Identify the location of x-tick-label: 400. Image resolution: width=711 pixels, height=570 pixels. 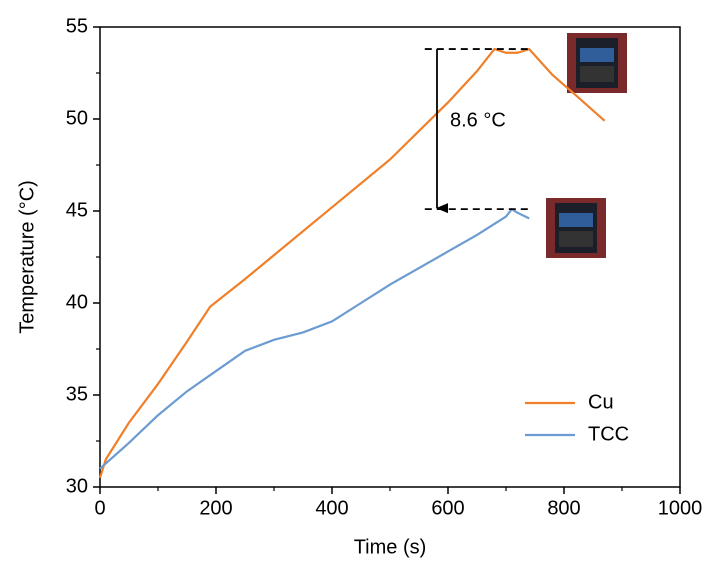
(331, 508).